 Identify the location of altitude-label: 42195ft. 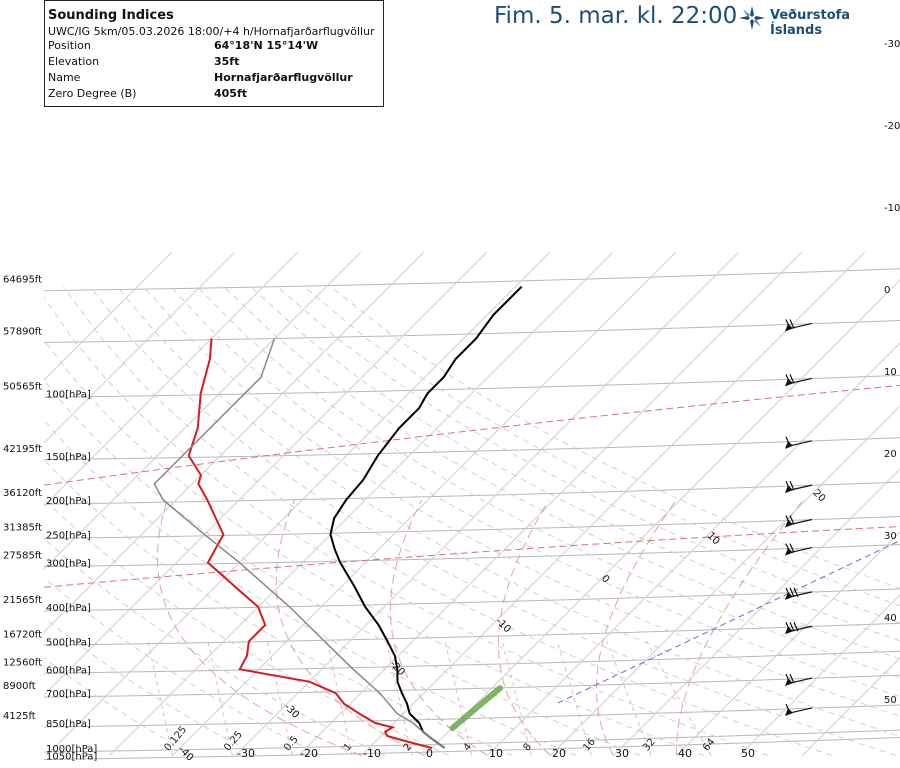
(22, 449).